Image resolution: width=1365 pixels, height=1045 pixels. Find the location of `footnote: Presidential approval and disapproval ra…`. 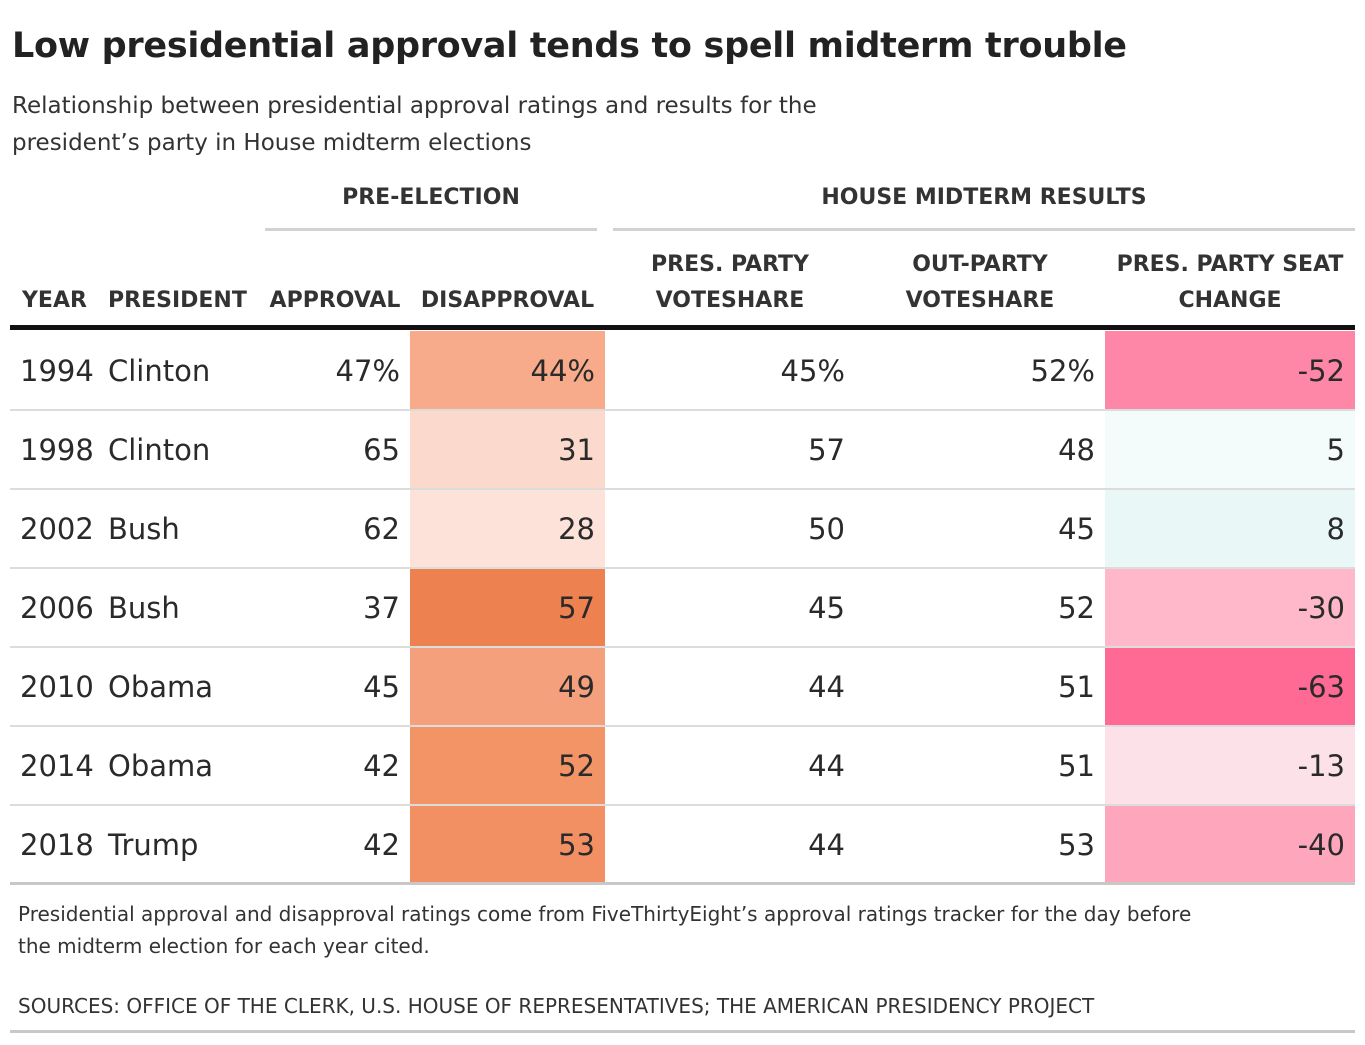

footnote: Presidential approval and disapproval ra… is located at coordinates (605, 930).